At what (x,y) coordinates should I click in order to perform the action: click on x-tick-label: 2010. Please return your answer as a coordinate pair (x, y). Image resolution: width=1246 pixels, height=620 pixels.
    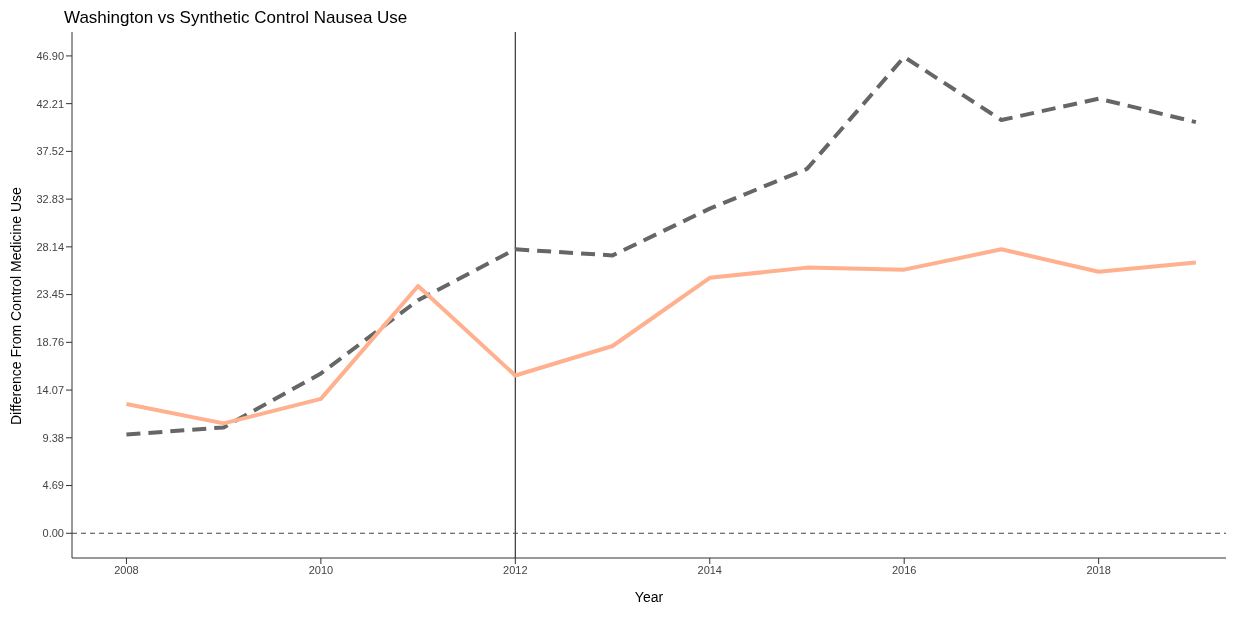
    Looking at the image, I should click on (321, 569).